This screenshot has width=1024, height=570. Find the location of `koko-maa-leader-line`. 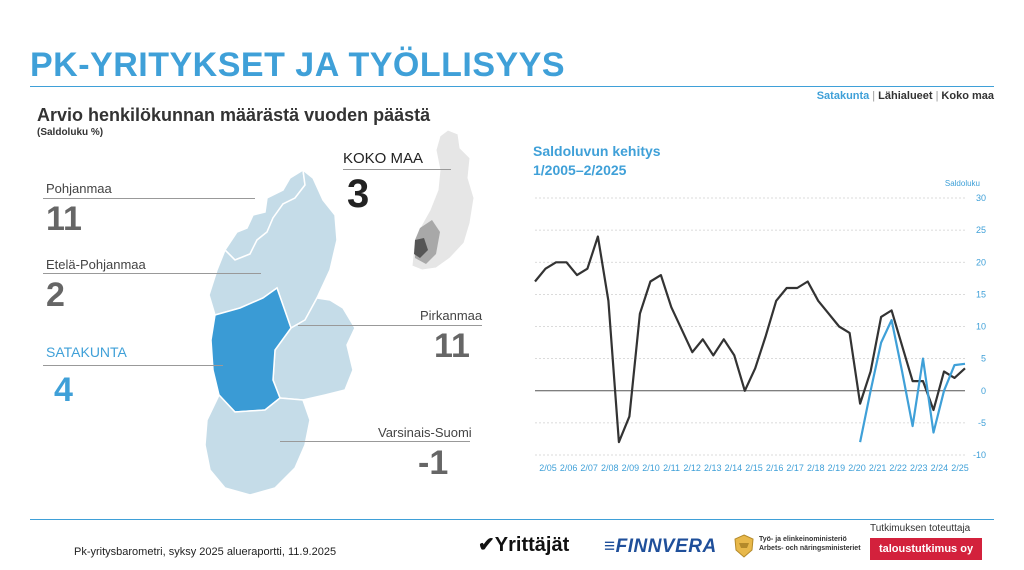

koko-maa-leader-line is located at coordinates (397, 169).